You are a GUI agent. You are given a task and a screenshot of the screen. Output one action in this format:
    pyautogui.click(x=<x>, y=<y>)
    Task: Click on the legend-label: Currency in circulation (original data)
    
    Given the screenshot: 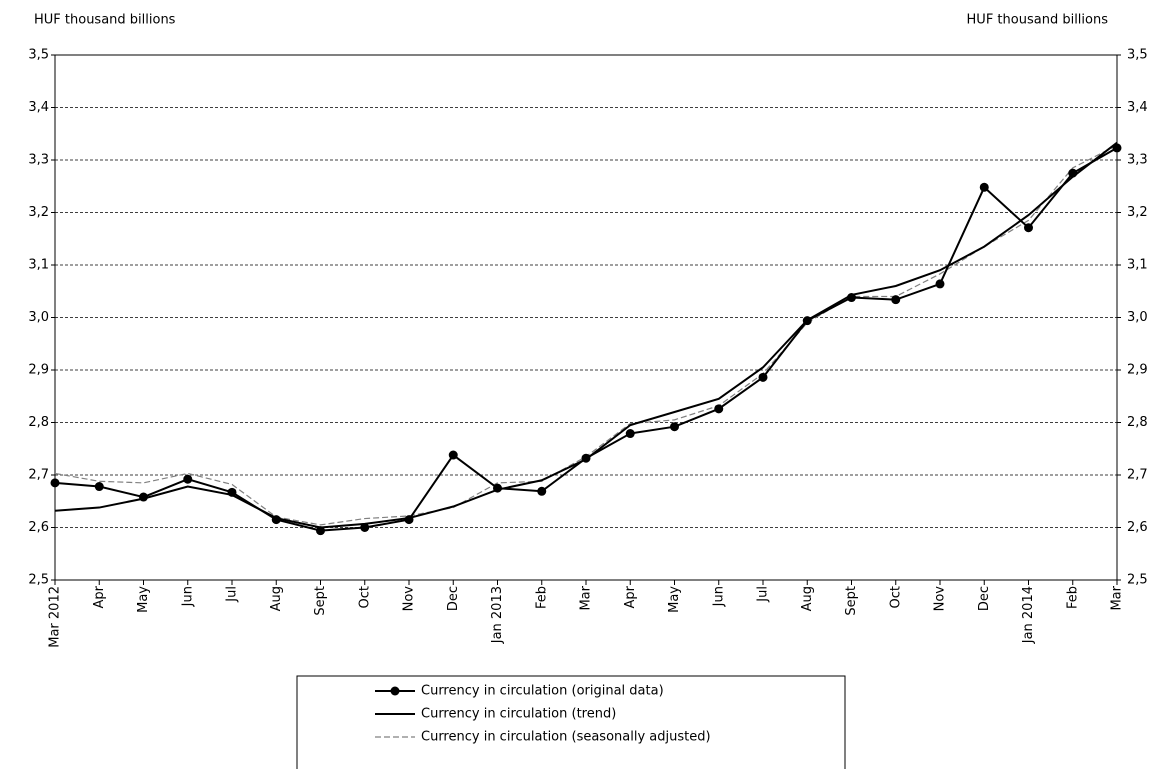 What is the action you would take?
    pyautogui.click(x=542, y=691)
    